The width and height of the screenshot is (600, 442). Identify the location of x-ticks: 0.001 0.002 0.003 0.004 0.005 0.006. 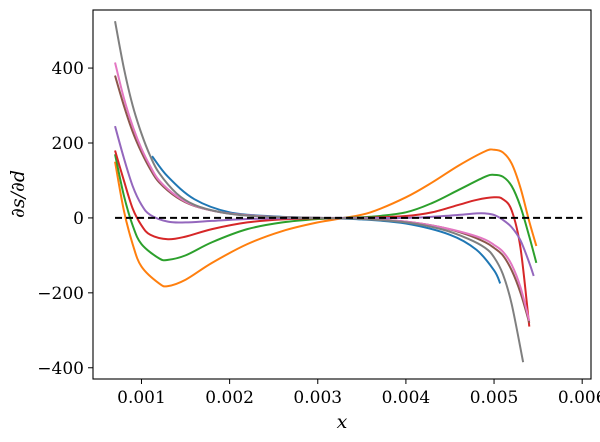
(358, 393).